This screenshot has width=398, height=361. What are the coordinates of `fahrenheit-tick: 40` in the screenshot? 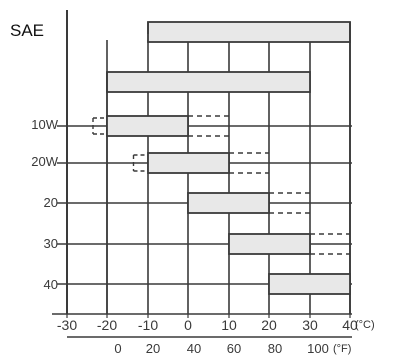 It's located at (194, 348).